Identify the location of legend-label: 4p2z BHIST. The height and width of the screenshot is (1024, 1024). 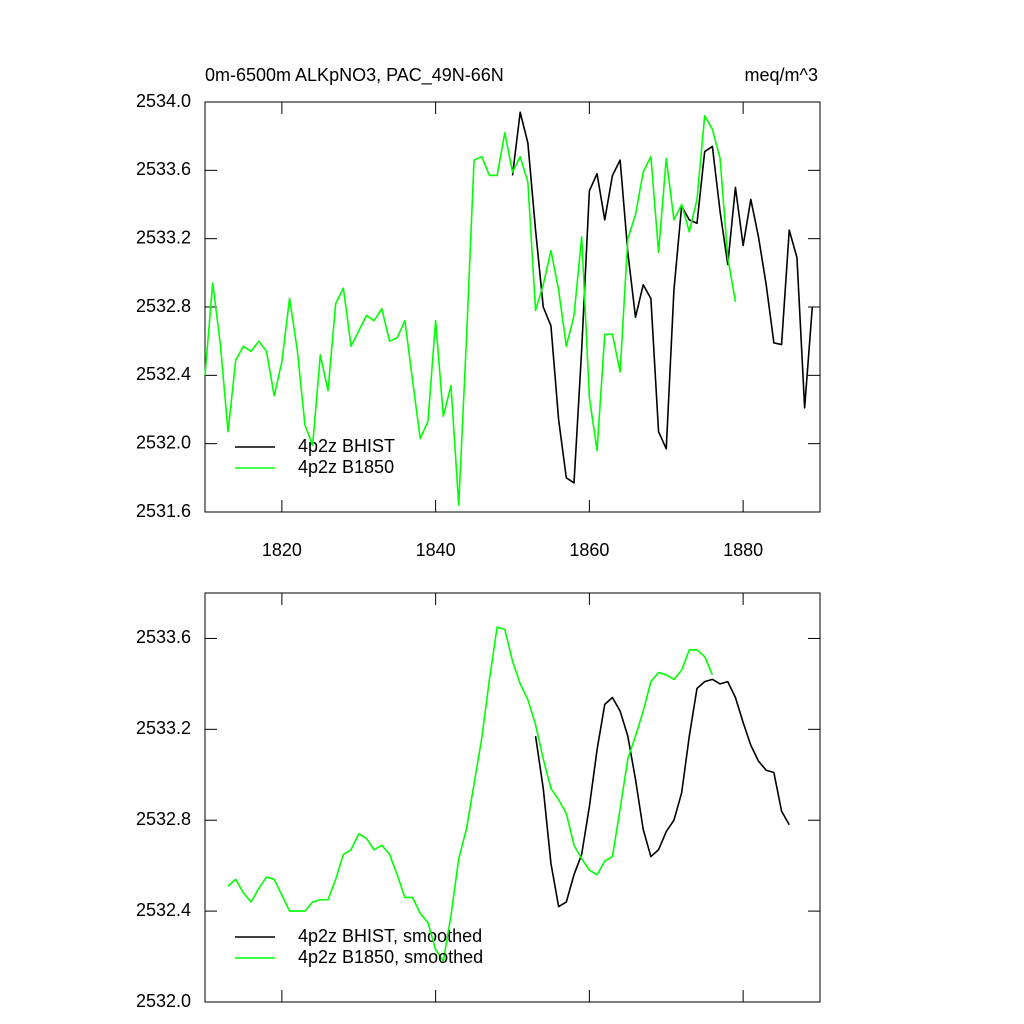
(346, 446).